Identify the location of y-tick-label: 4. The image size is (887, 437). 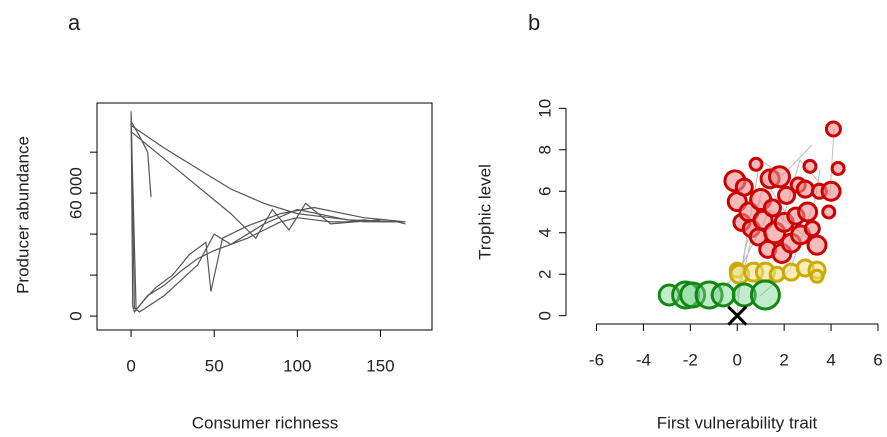
(544, 232).